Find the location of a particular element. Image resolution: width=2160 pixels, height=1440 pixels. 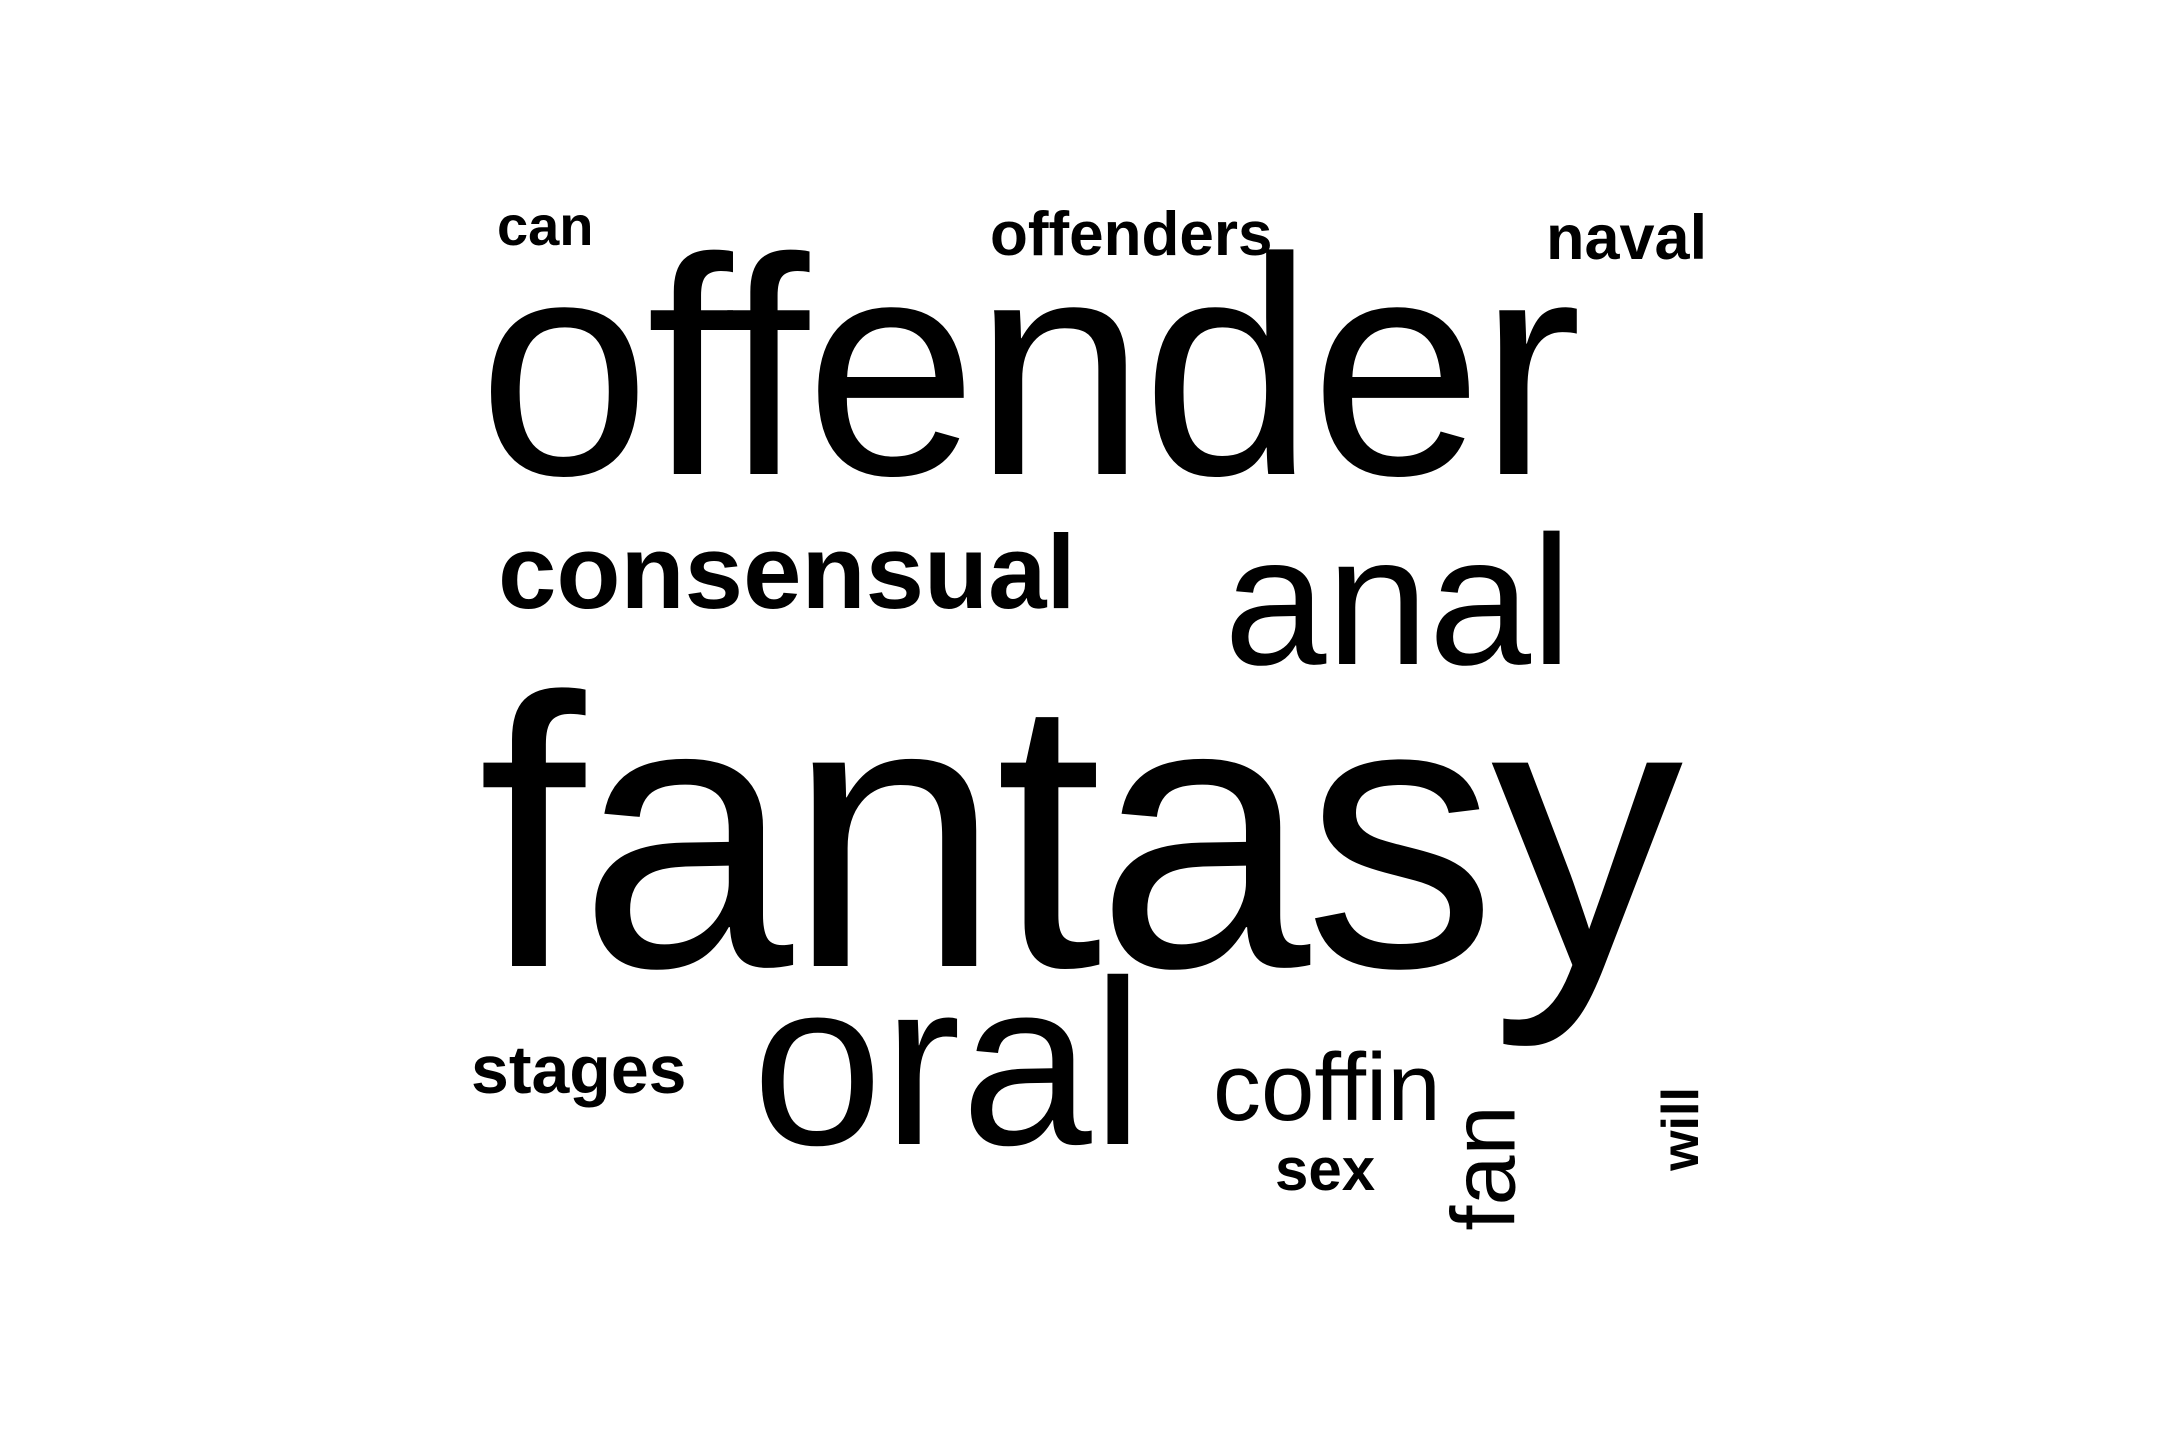

word-offenders: offenders is located at coordinates (1131, 234).